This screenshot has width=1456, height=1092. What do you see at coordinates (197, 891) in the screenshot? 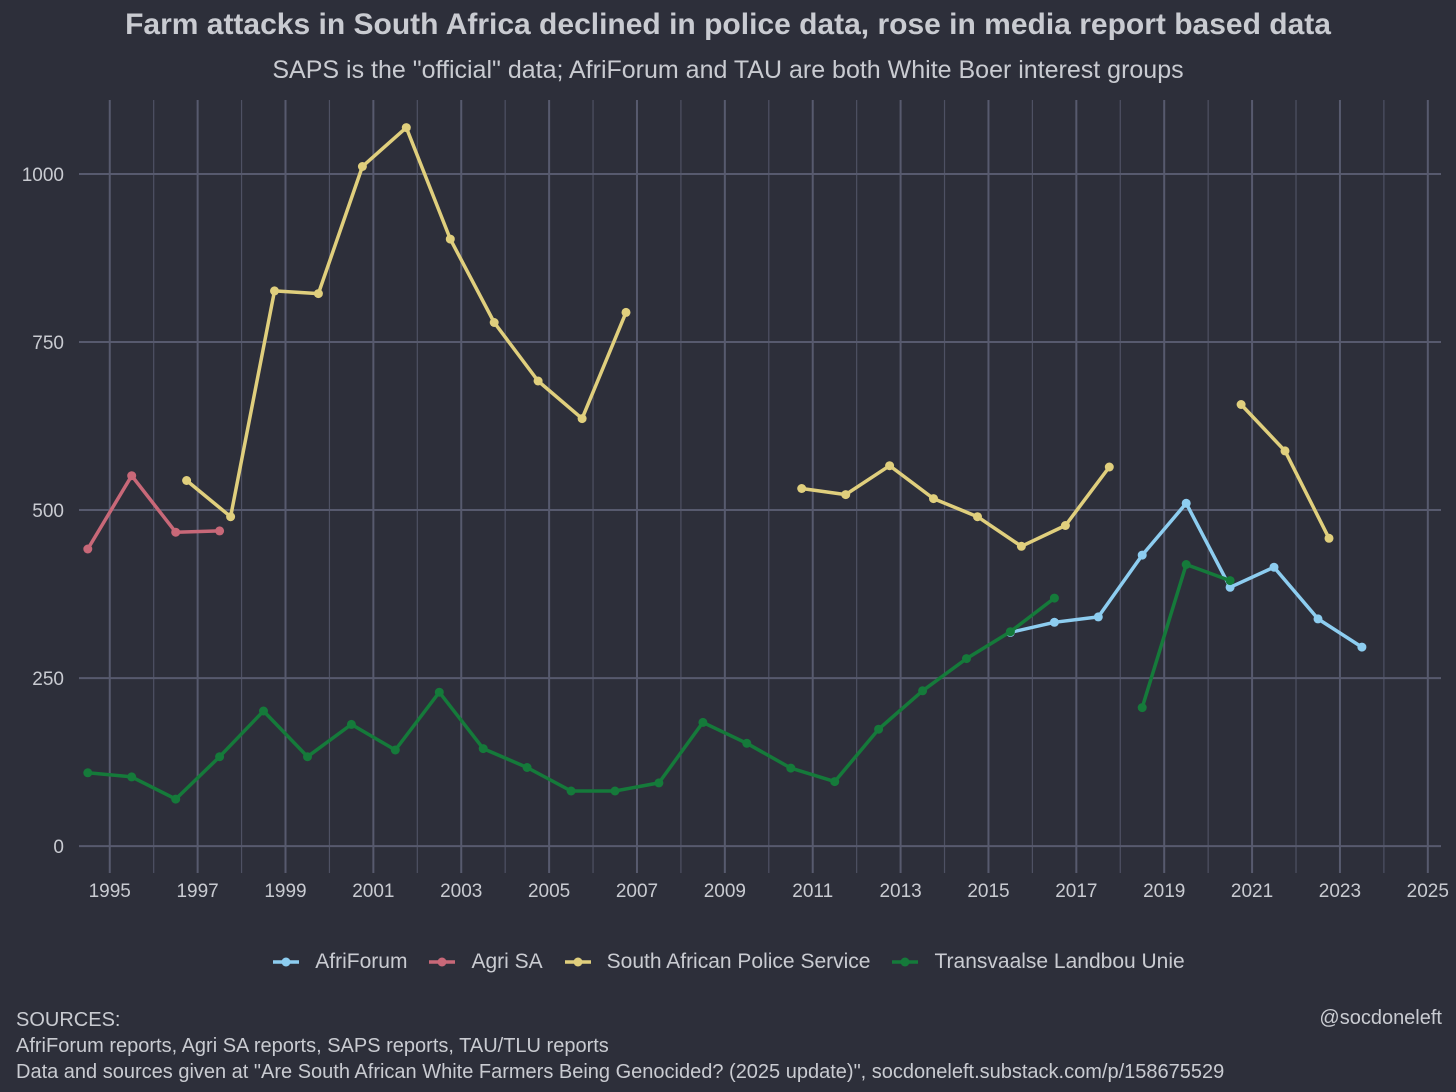
I see `x-tick-label: 1997` at bounding box center [197, 891].